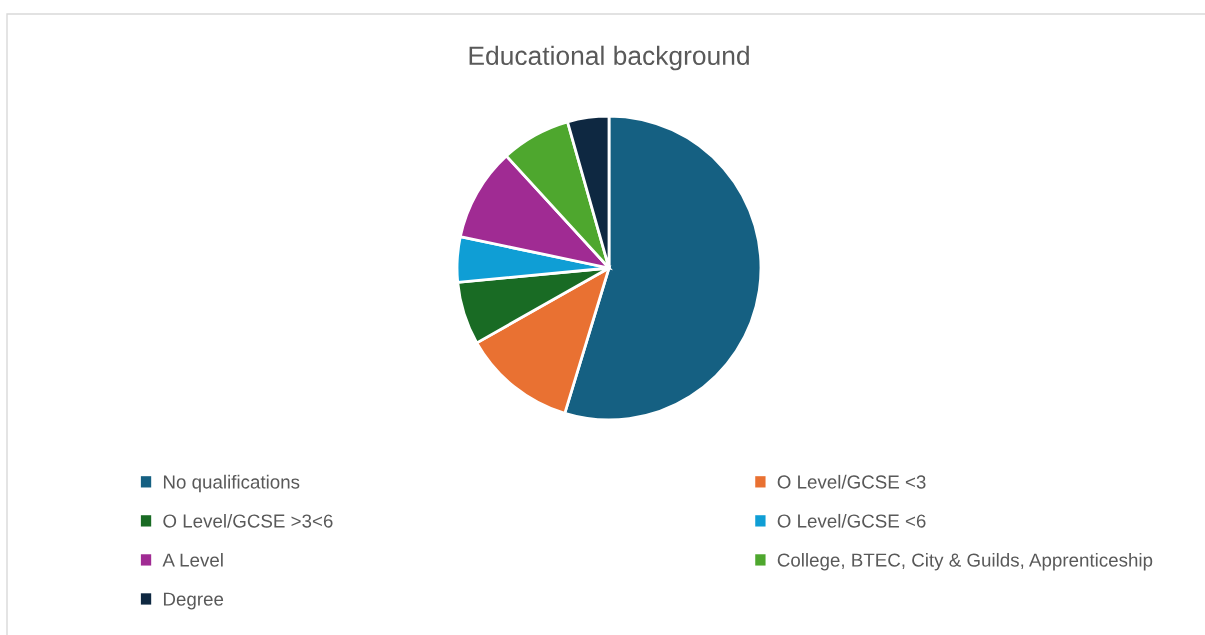 Image resolution: width=1205 pixels, height=635 pixels. Describe the element at coordinates (965, 561) in the screenshot. I see `legend-label: College, BTEC, City & Guilds, Apprenticeship` at that location.